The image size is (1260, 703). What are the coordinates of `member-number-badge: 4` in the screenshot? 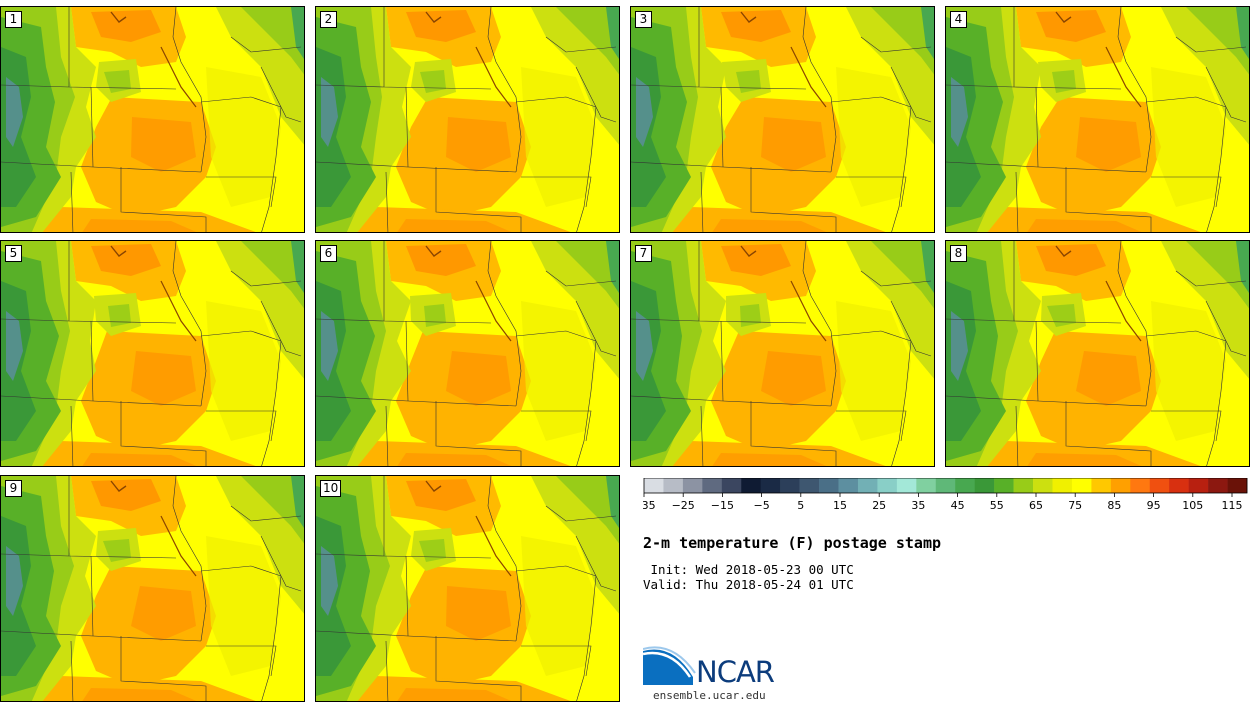 It's located at (958, 19).